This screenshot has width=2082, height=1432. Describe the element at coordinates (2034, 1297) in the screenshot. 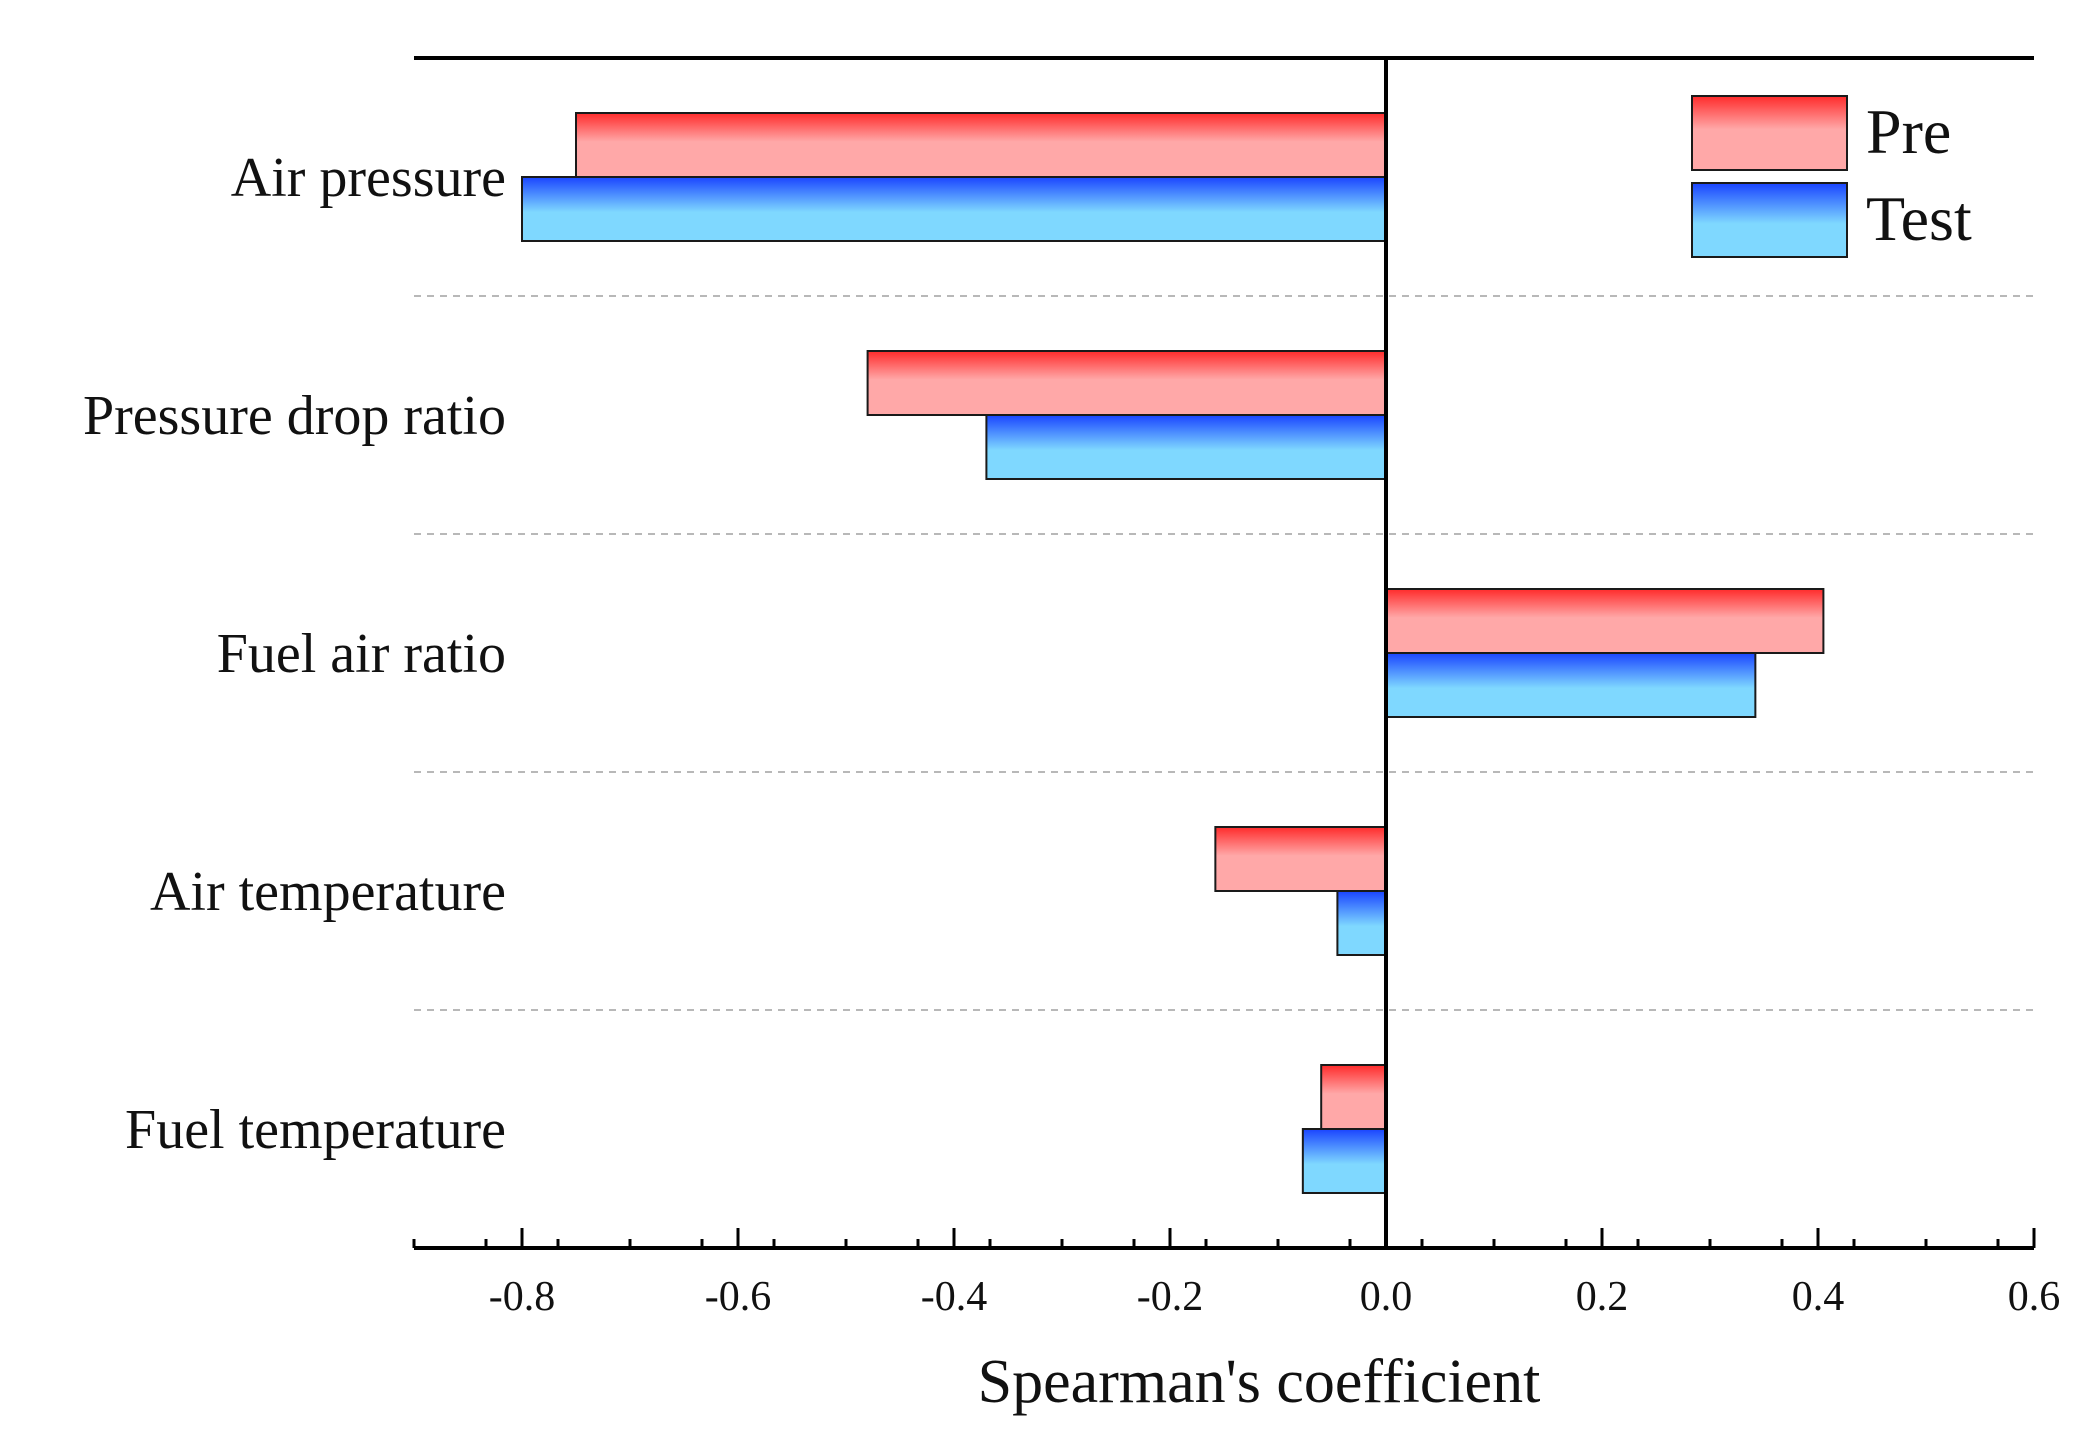

I see `x-tick-label: 0.6` at that location.